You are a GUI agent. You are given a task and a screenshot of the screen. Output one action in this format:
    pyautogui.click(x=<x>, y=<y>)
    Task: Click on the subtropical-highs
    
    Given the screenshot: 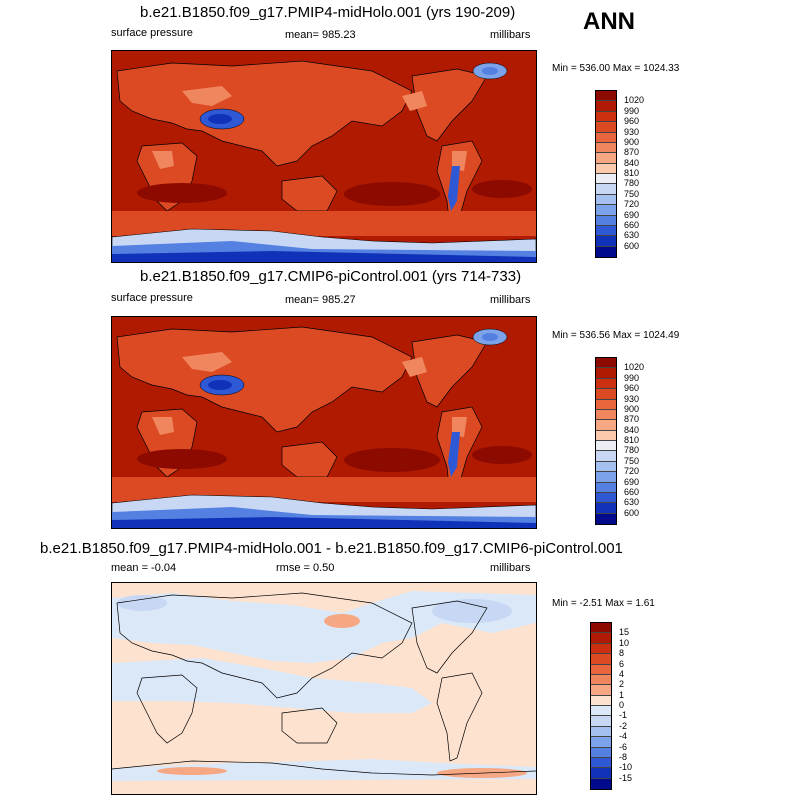 What is the action you would take?
    pyautogui.click(x=334, y=193)
    